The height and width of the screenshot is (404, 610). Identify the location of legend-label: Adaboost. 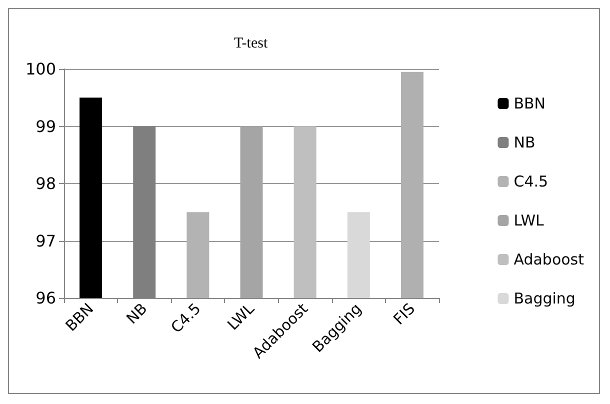
(549, 259).